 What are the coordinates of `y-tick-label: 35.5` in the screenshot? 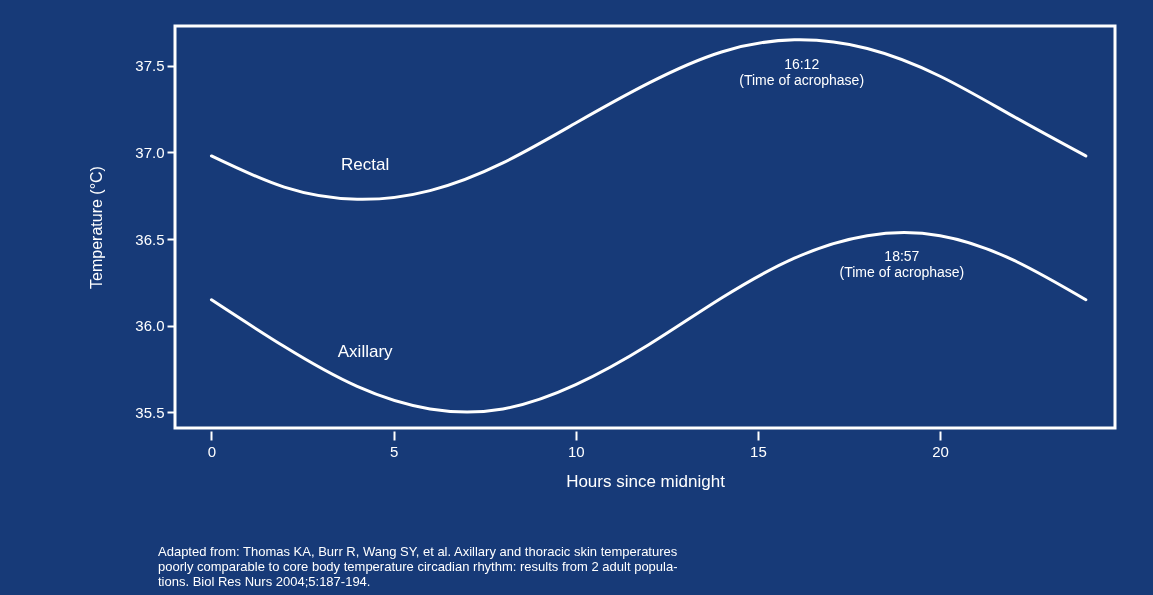 It's located at (150, 412).